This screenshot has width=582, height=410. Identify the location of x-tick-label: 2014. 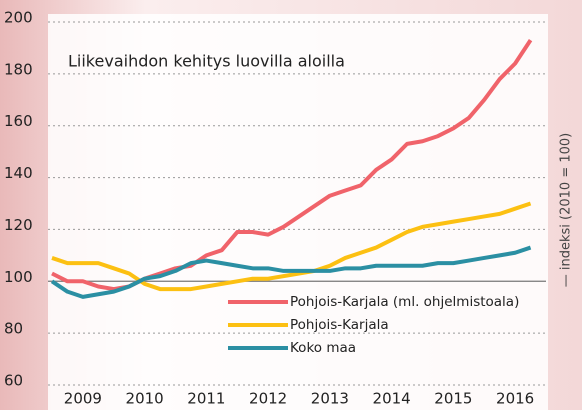
(392, 399).